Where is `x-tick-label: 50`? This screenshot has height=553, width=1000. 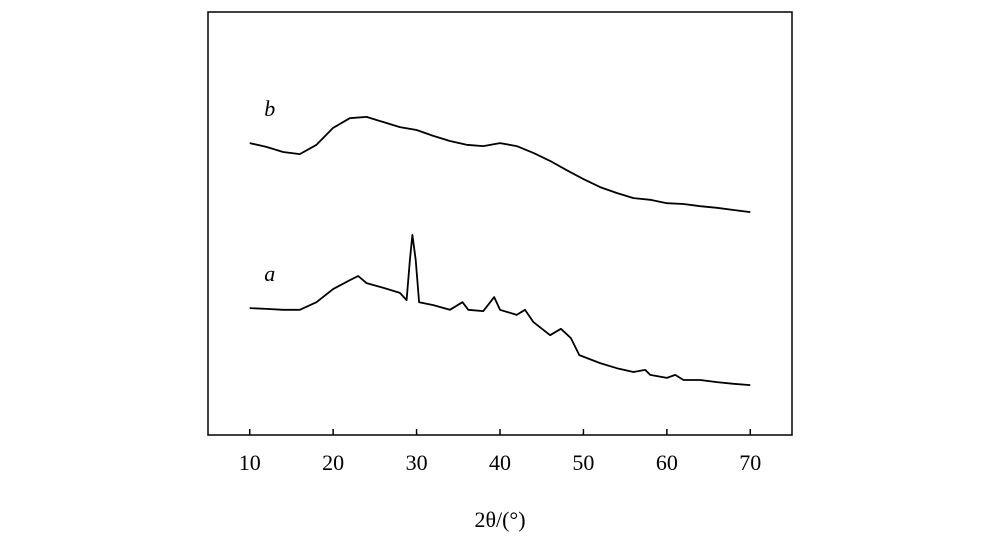 x-tick-label: 50 is located at coordinates (583, 462).